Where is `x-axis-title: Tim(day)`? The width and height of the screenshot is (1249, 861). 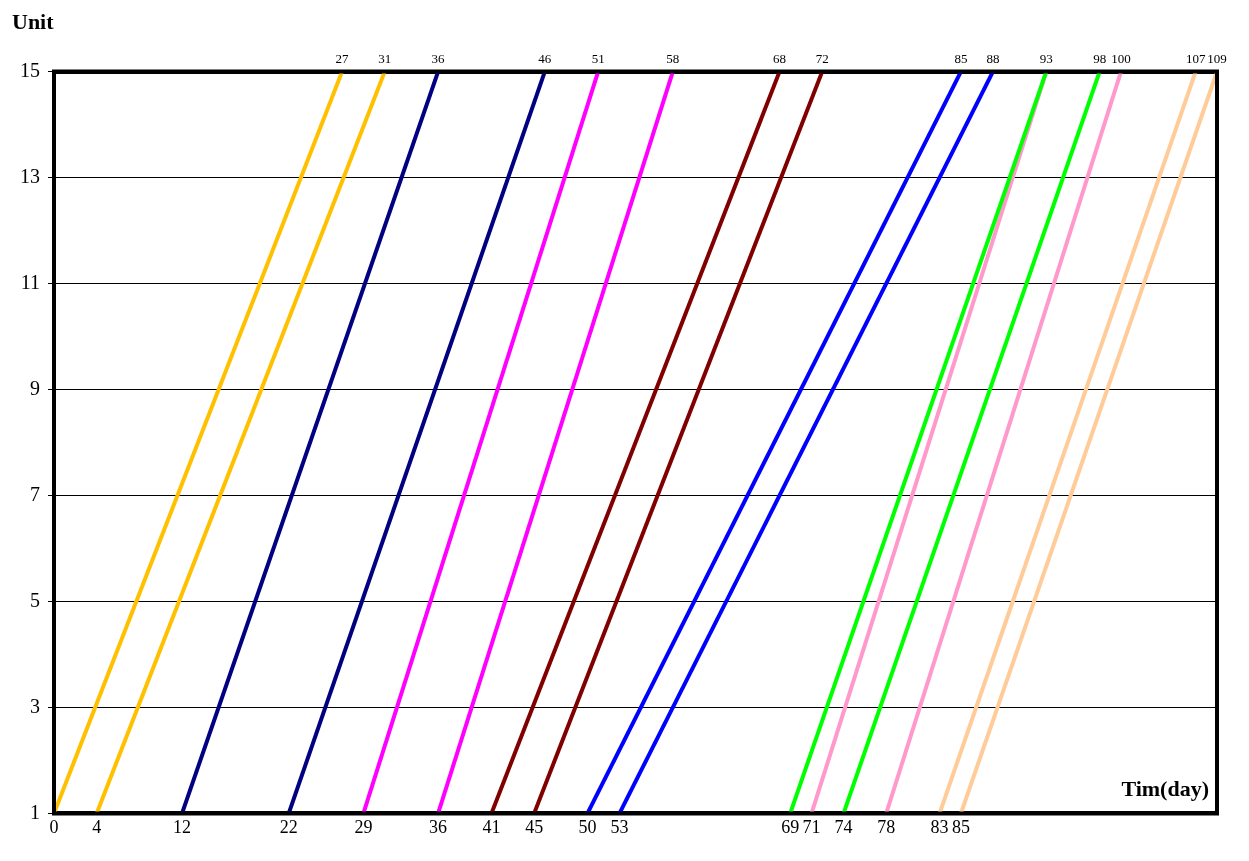 x-axis-title: Tim(day) is located at coordinates (1165, 789).